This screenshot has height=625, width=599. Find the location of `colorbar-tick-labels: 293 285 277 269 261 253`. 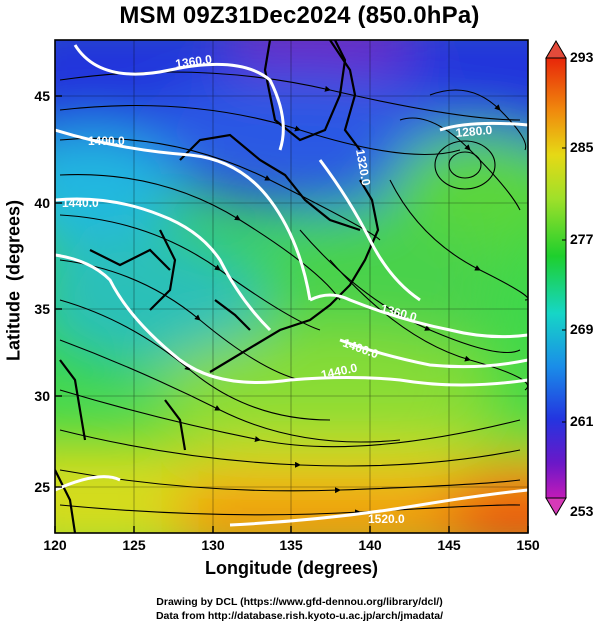

colorbar-tick-labels: 293 285 277 269 261 253 is located at coordinates (582, 284).